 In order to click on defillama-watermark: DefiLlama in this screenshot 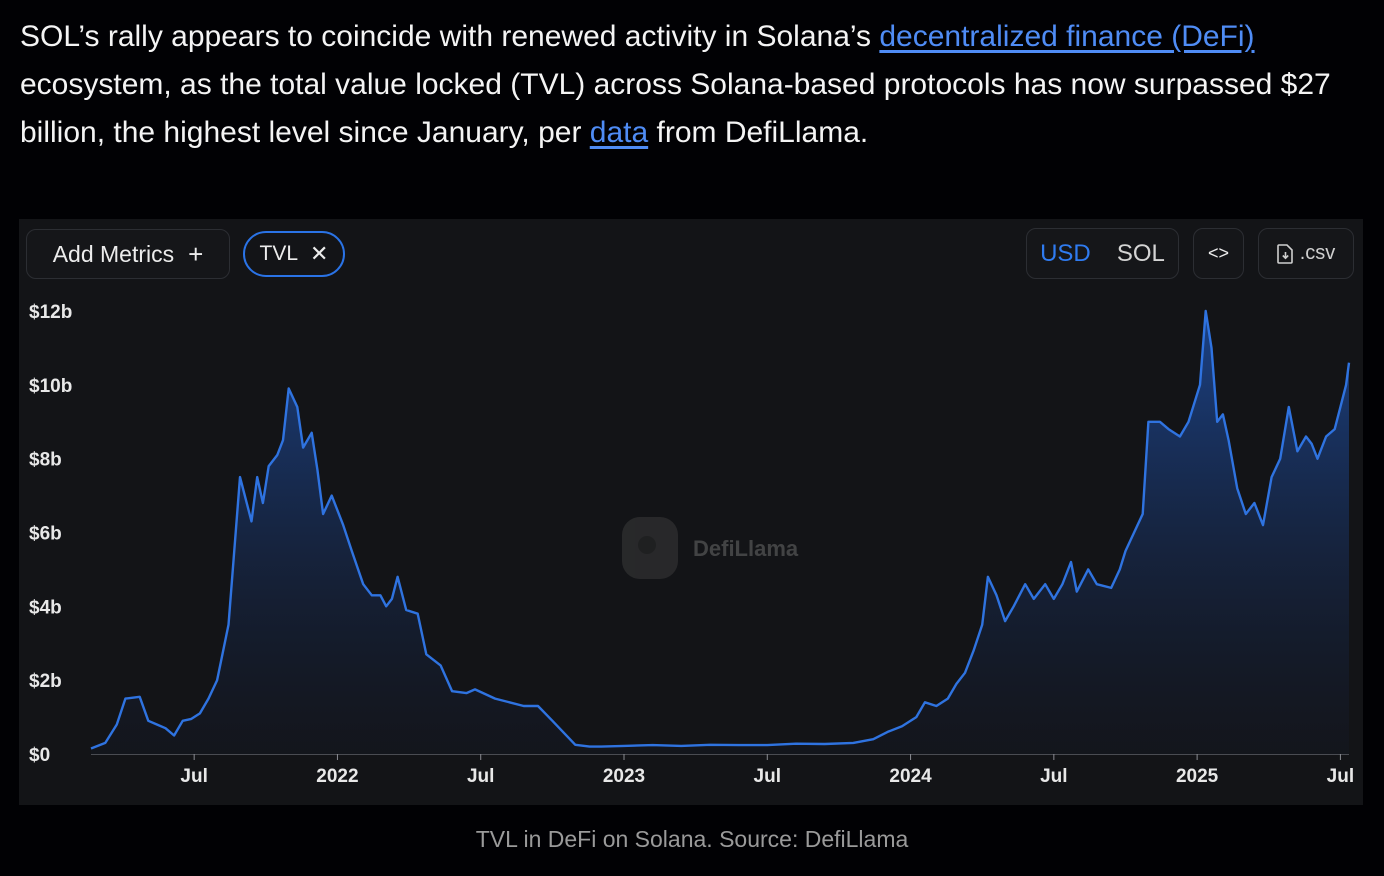, I will do `click(710, 548)`.